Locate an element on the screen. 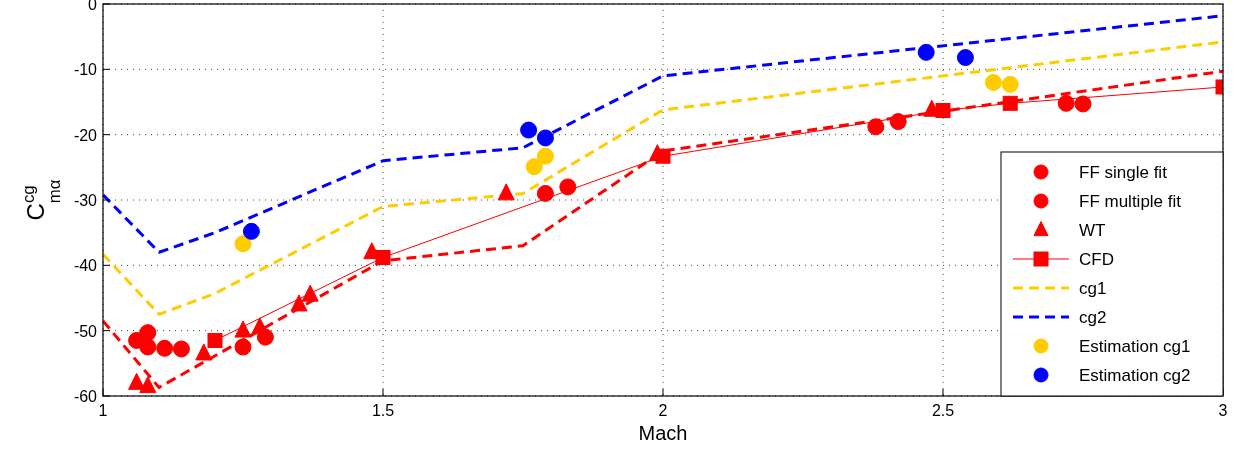  legend-label: cg1 is located at coordinates (1093, 288).